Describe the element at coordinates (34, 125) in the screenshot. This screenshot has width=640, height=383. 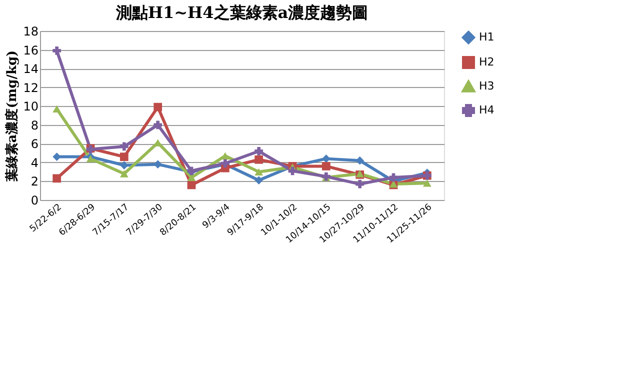
I see `y-tick-label: 8` at that location.